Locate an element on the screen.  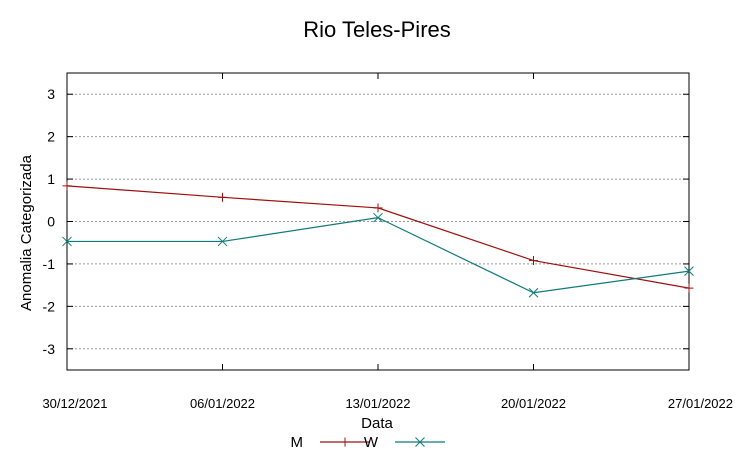
x-axis-label: Data is located at coordinates (377, 423).